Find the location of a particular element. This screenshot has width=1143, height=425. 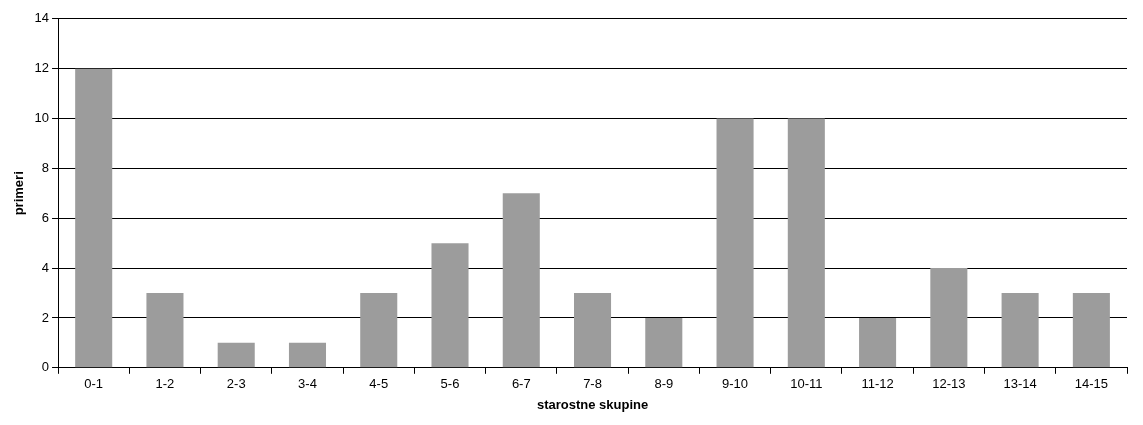

x-tick-label: 9-10 is located at coordinates (735, 384).